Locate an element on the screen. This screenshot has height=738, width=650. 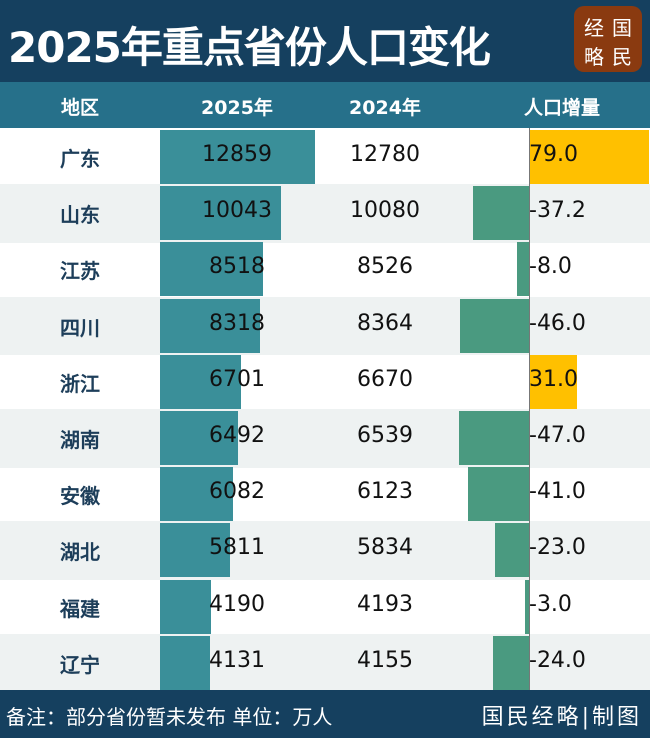
table-row: 福建 4190 4193 -3.0 is located at coordinates (325, 607).